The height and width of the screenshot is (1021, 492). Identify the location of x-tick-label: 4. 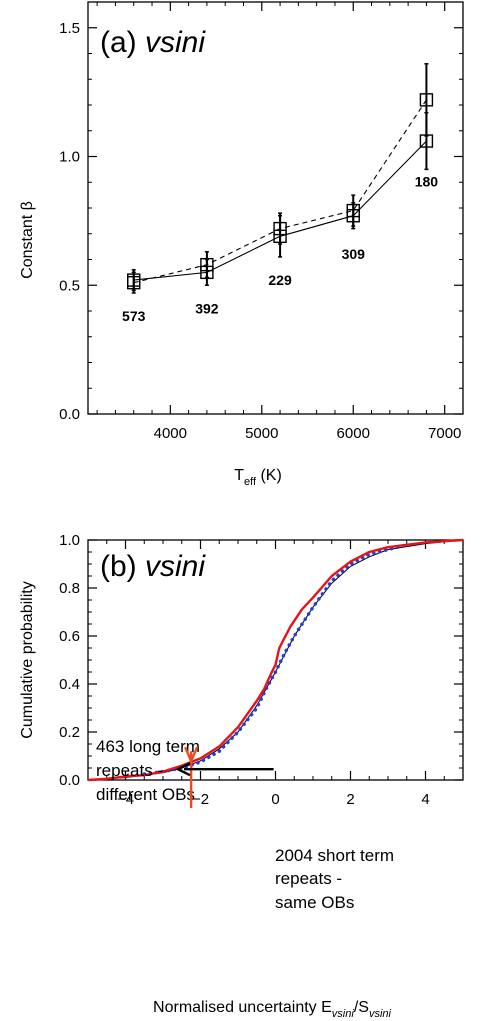
(425, 799).